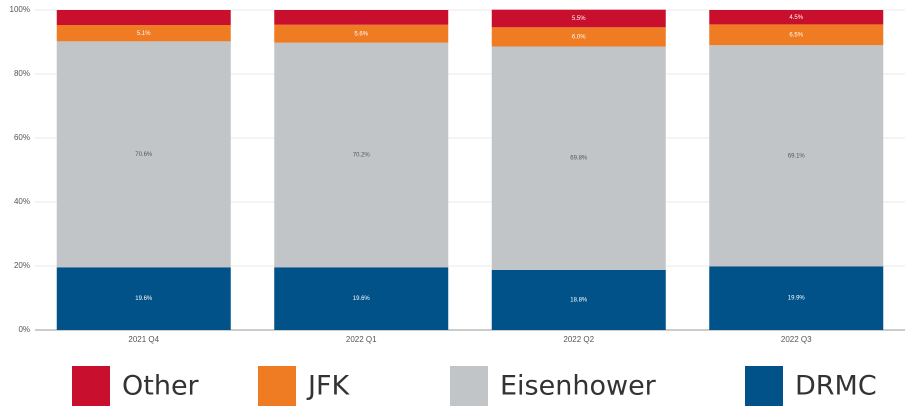 Image resolution: width=905 pixels, height=410 pixels. What do you see at coordinates (161, 386) in the screenshot?
I see `legend-label: Other` at bounding box center [161, 386].